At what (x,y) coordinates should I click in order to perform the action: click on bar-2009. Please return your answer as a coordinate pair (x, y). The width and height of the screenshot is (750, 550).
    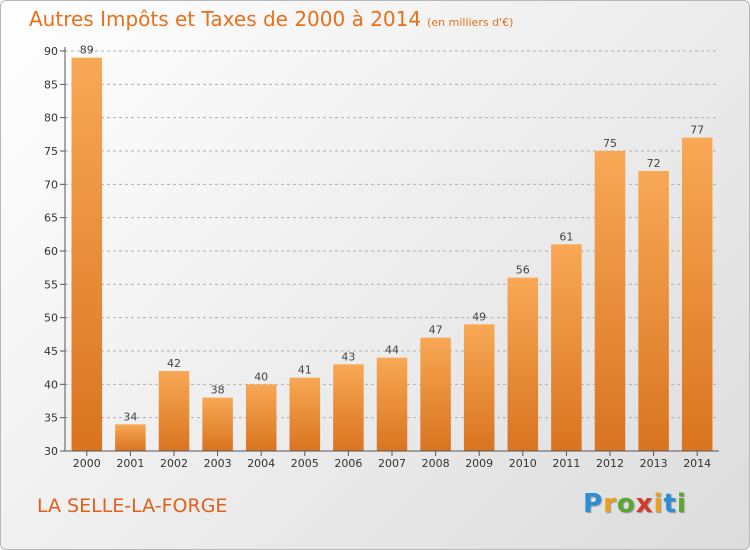
    Looking at the image, I should click on (479, 387).